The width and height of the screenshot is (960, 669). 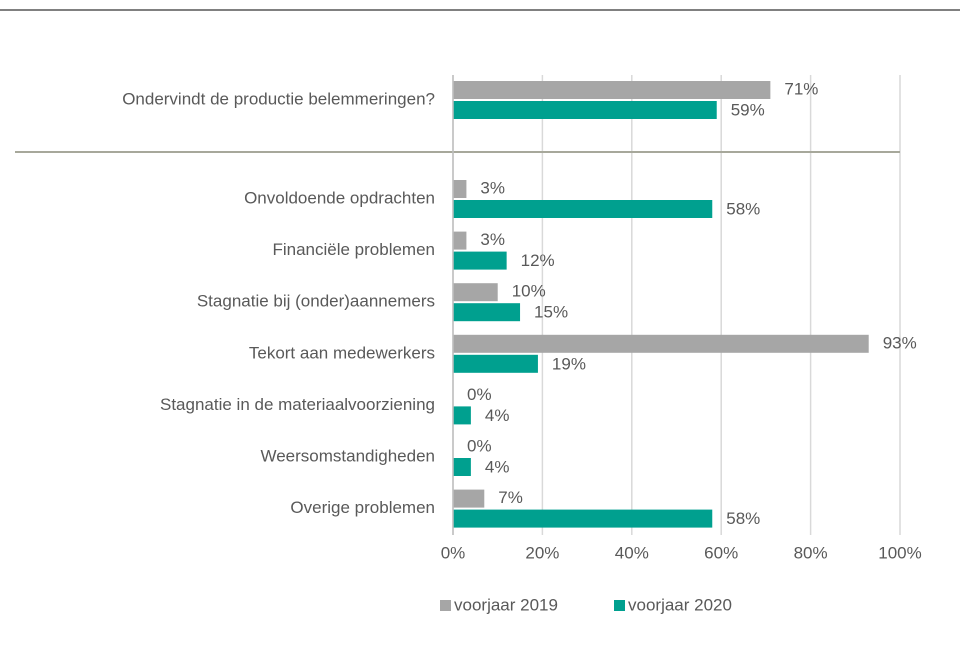 I want to click on value-label: 10%, so click(x=529, y=291).